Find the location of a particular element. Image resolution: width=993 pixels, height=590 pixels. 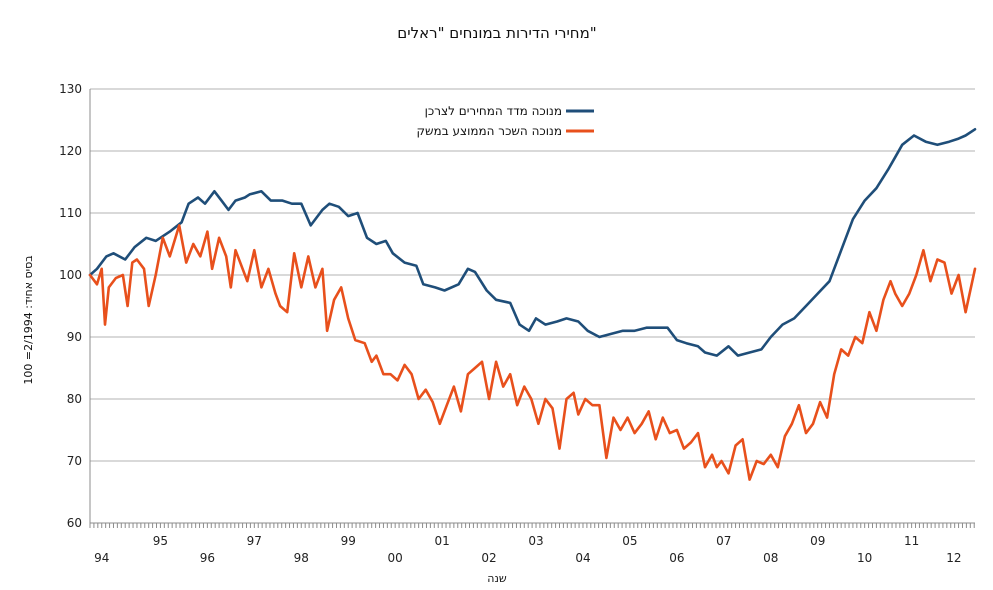

y-tick-label: 60 is located at coordinates (74, 523).